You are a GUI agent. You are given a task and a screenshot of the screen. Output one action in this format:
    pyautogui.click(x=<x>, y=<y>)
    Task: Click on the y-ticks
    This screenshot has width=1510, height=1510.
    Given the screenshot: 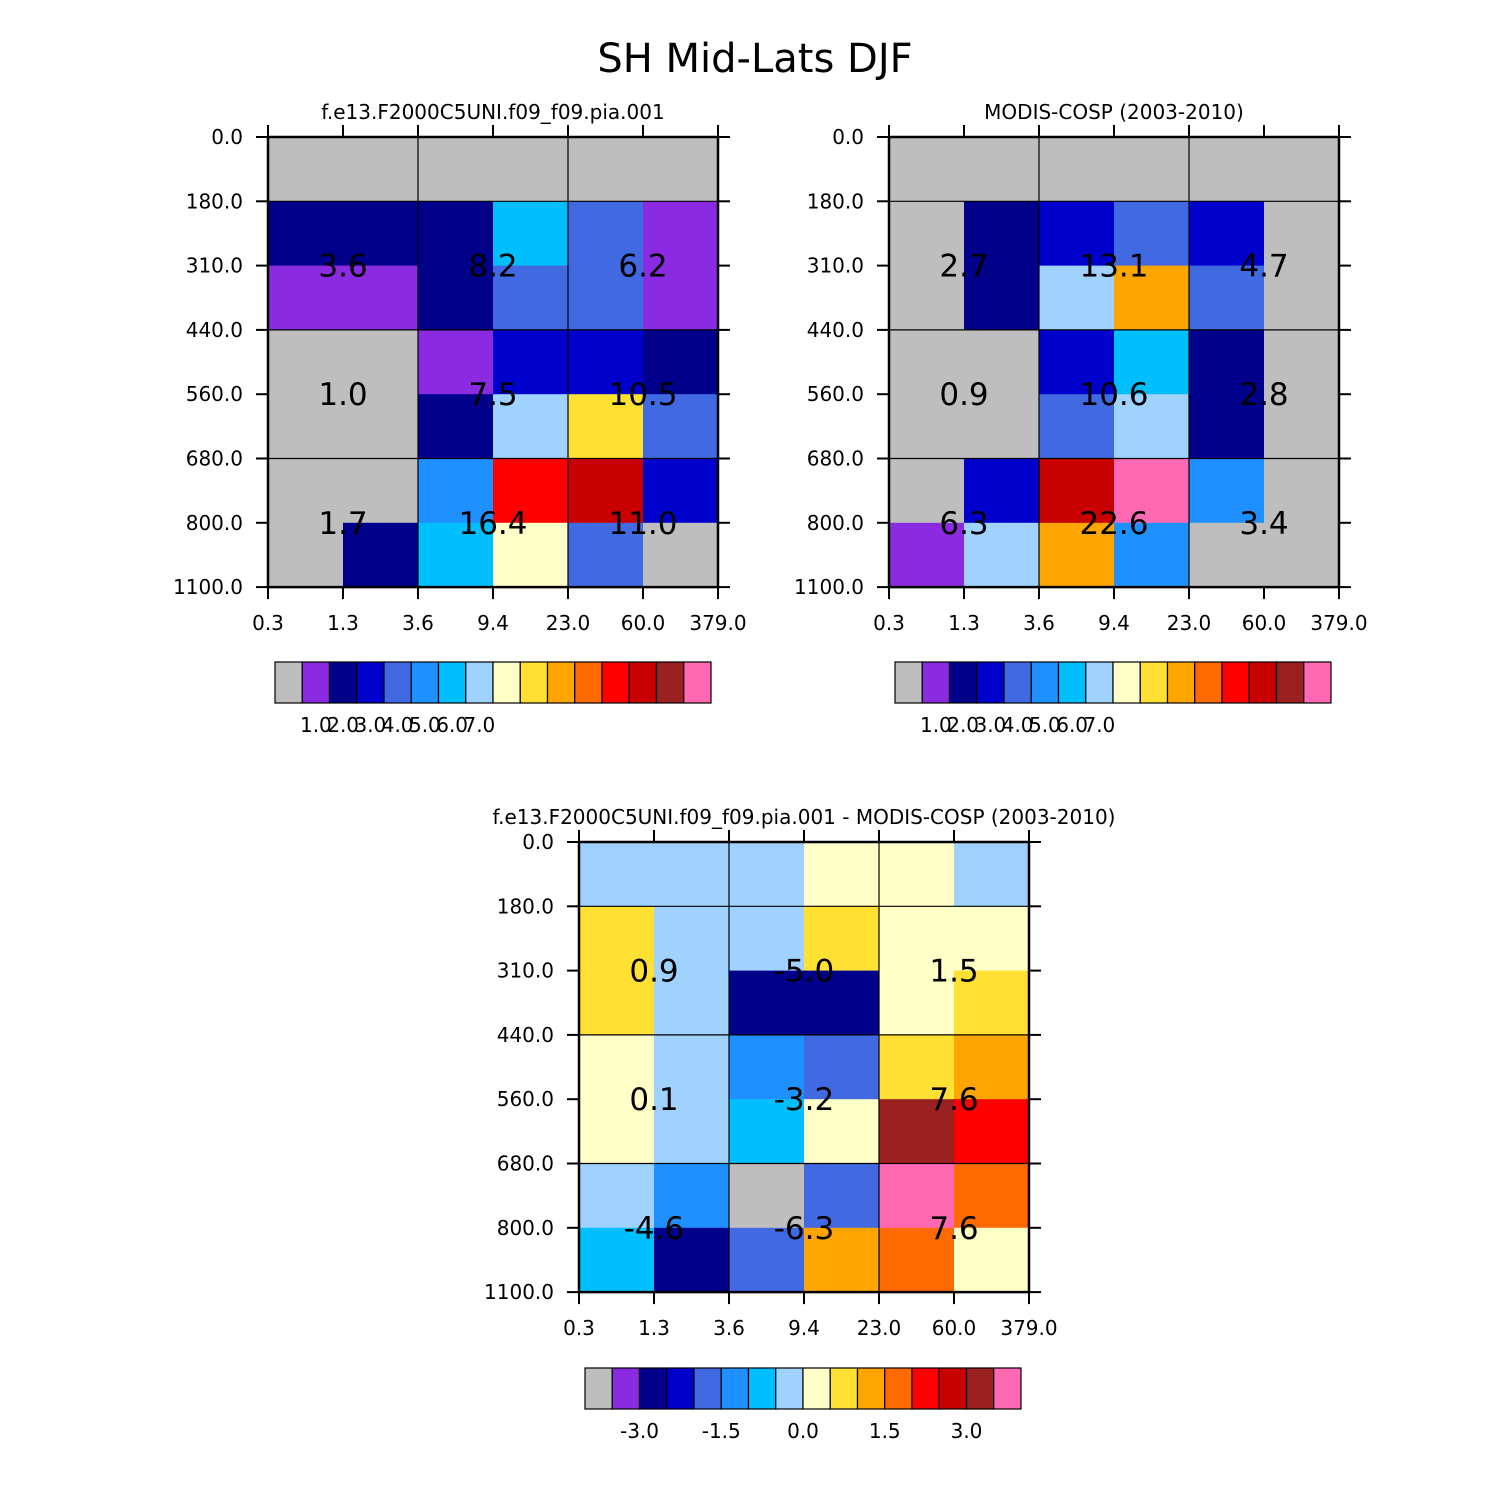 What is the action you would take?
    pyautogui.click(x=804, y=1067)
    